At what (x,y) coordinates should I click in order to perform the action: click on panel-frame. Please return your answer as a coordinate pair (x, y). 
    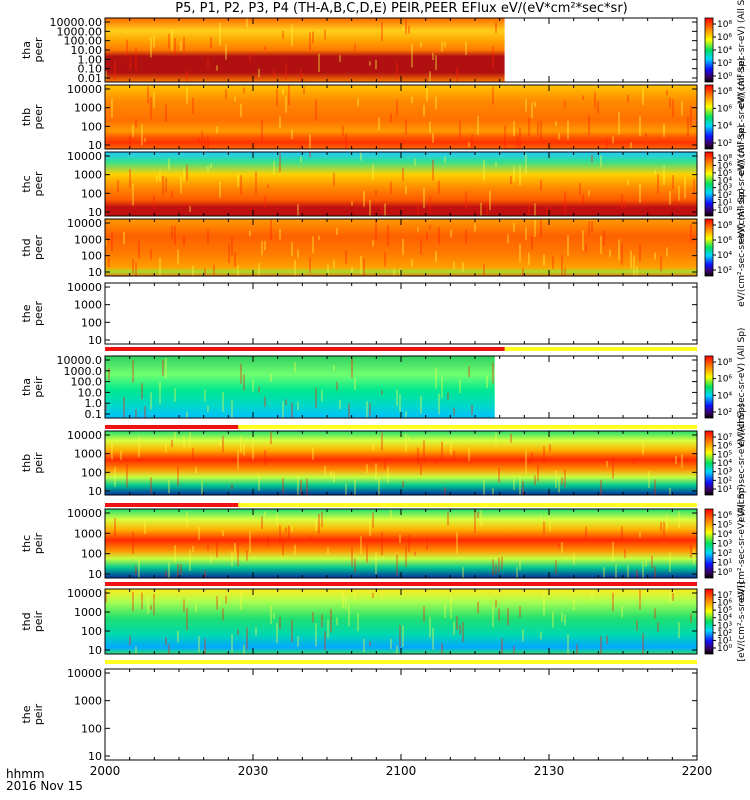
    Looking at the image, I should click on (401, 313).